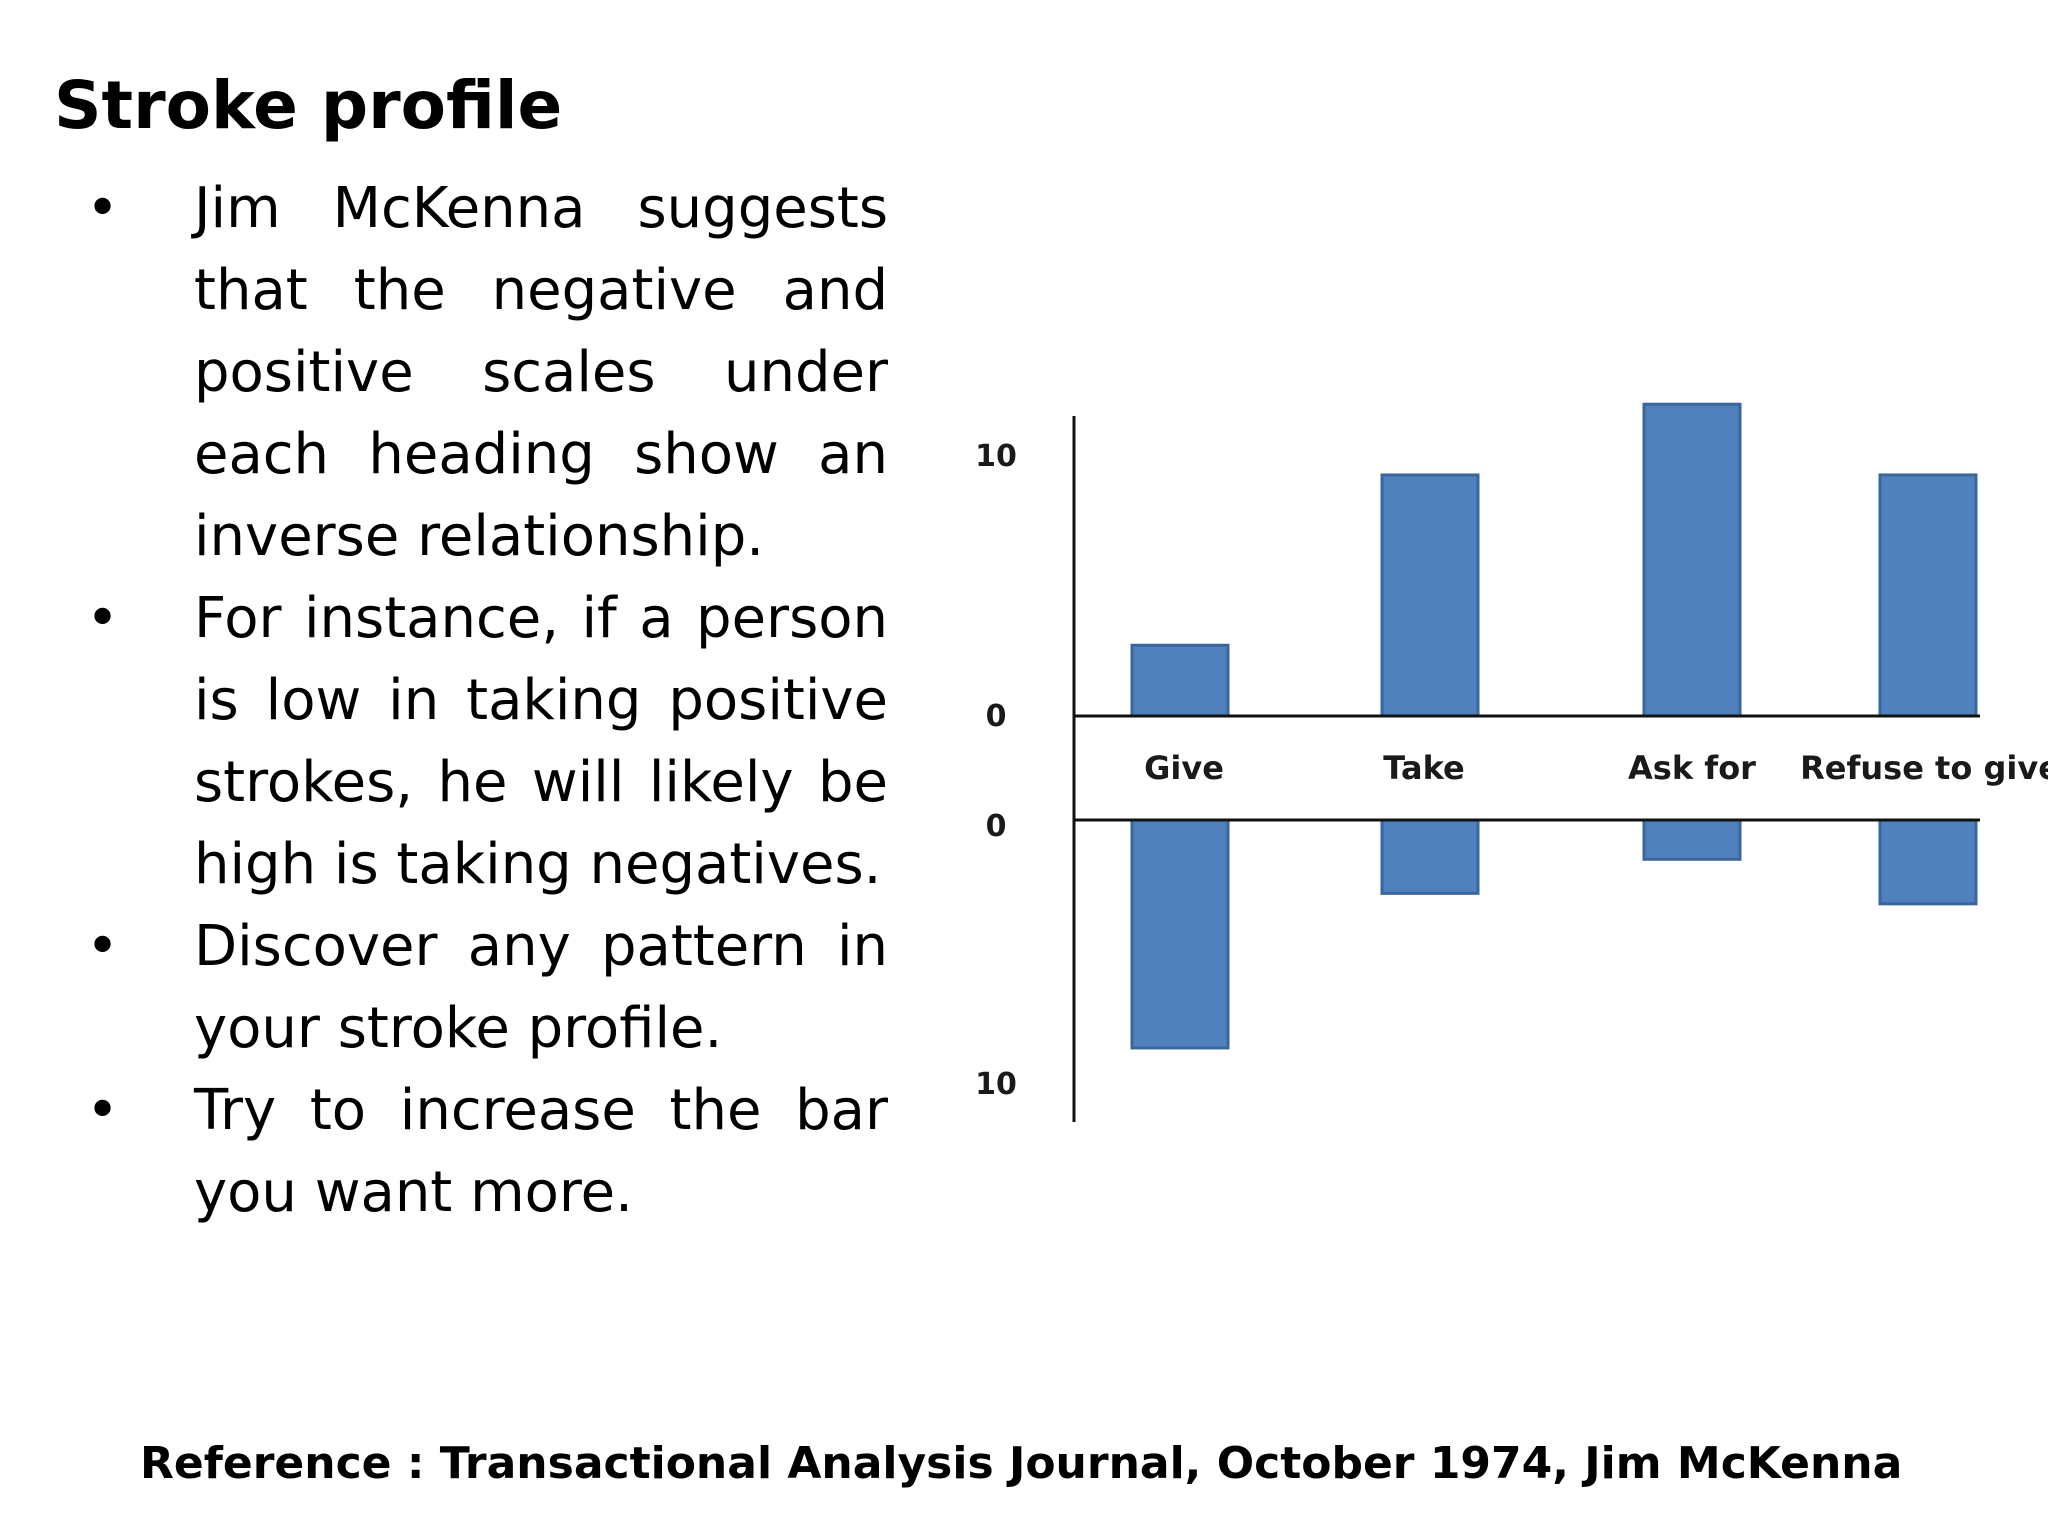 This screenshot has height=1536, width=2048. What do you see at coordinates (1692, 768) in the screenshot?
I see `category-label: Ask for` at bounding box center [1692, 768].